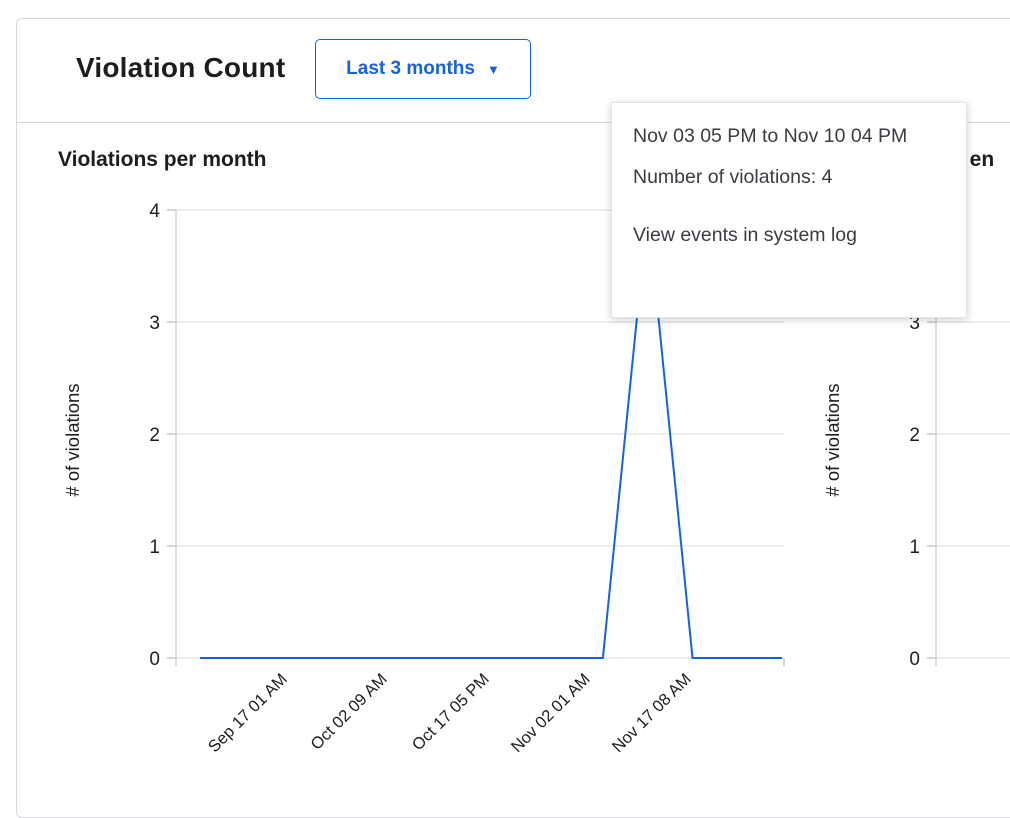  Describe the element at coordinates (789, 177) in the screenshot. I see `tooltip-violation-count: Number of violations: 4` at that location.